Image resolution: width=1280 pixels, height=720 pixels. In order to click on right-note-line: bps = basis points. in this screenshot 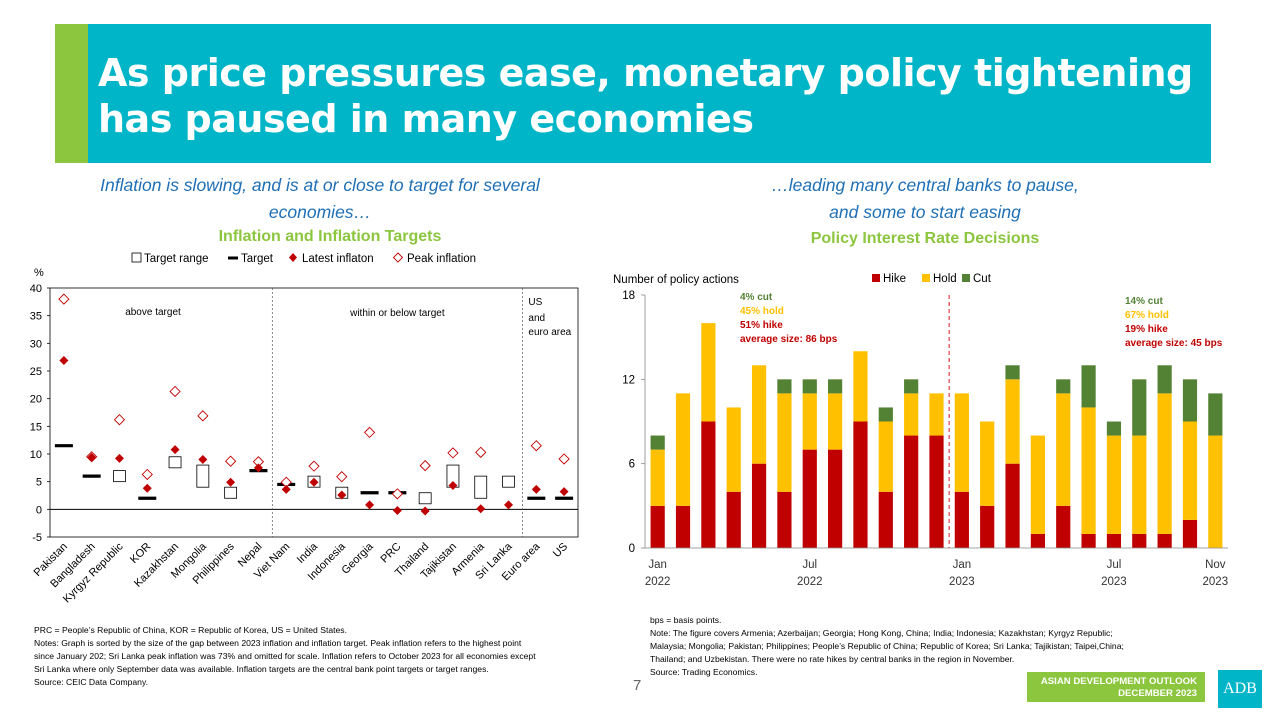, I will do `click(686, 620)`.